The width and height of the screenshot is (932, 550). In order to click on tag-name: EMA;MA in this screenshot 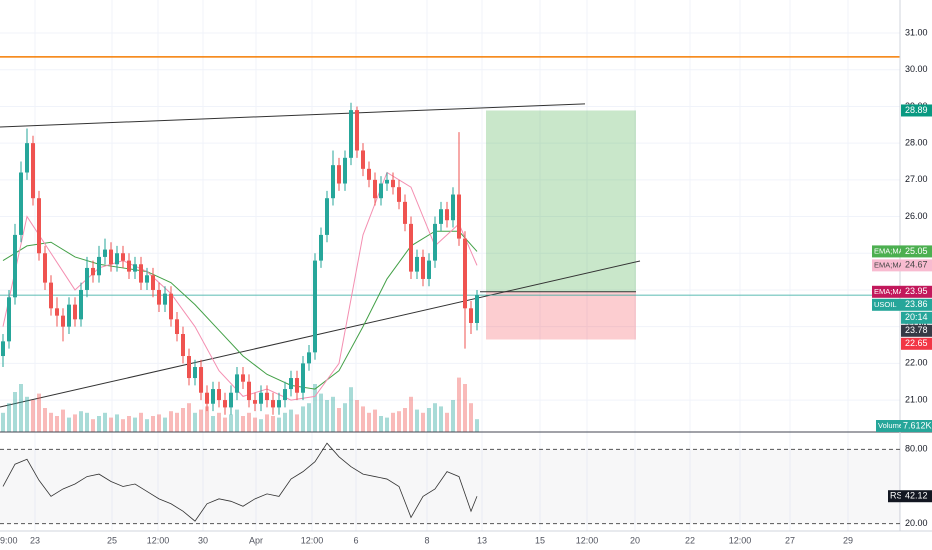, I will do `click(889, 264)`.